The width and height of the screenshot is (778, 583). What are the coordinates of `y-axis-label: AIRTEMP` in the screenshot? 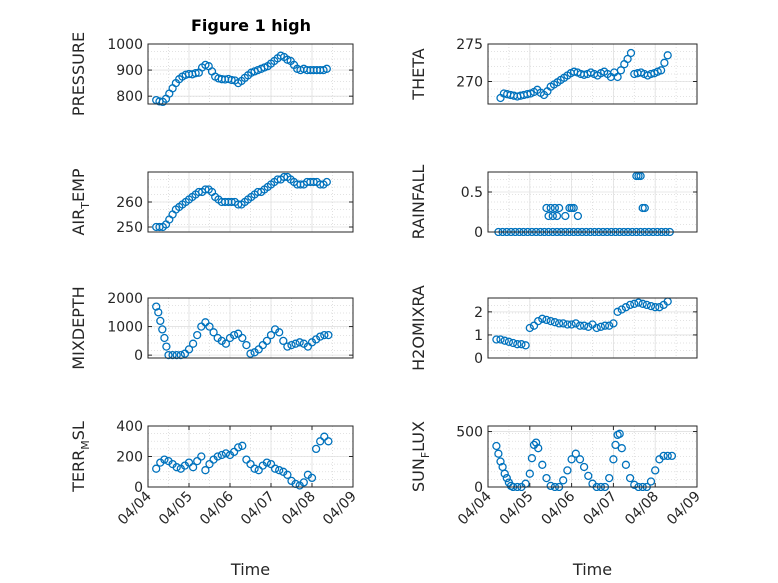 It's located at (80, 201).